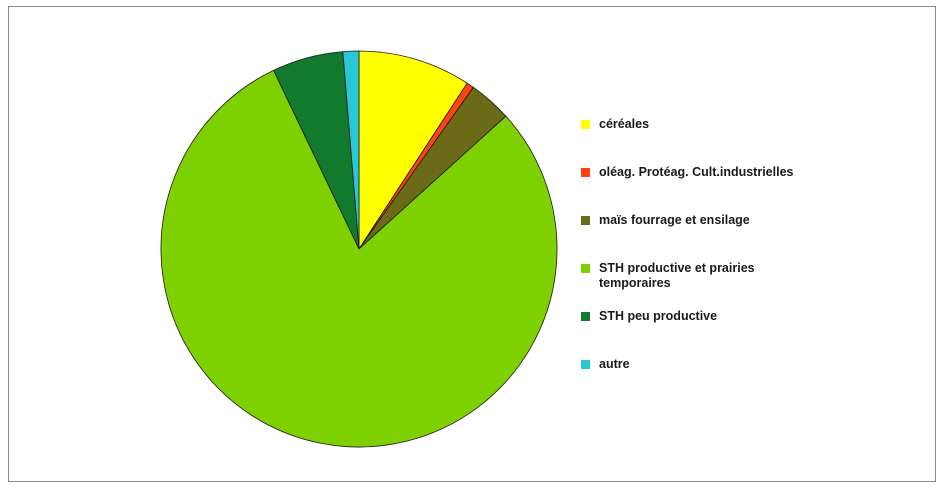 The height and width of the screenshot is (490, 945). What do you see at coordinates (696, 172) in the screenshot?
I see `legend-label-oleag: oléag. Protéag. Cult.industrielles` at bounding box center [696, 172].